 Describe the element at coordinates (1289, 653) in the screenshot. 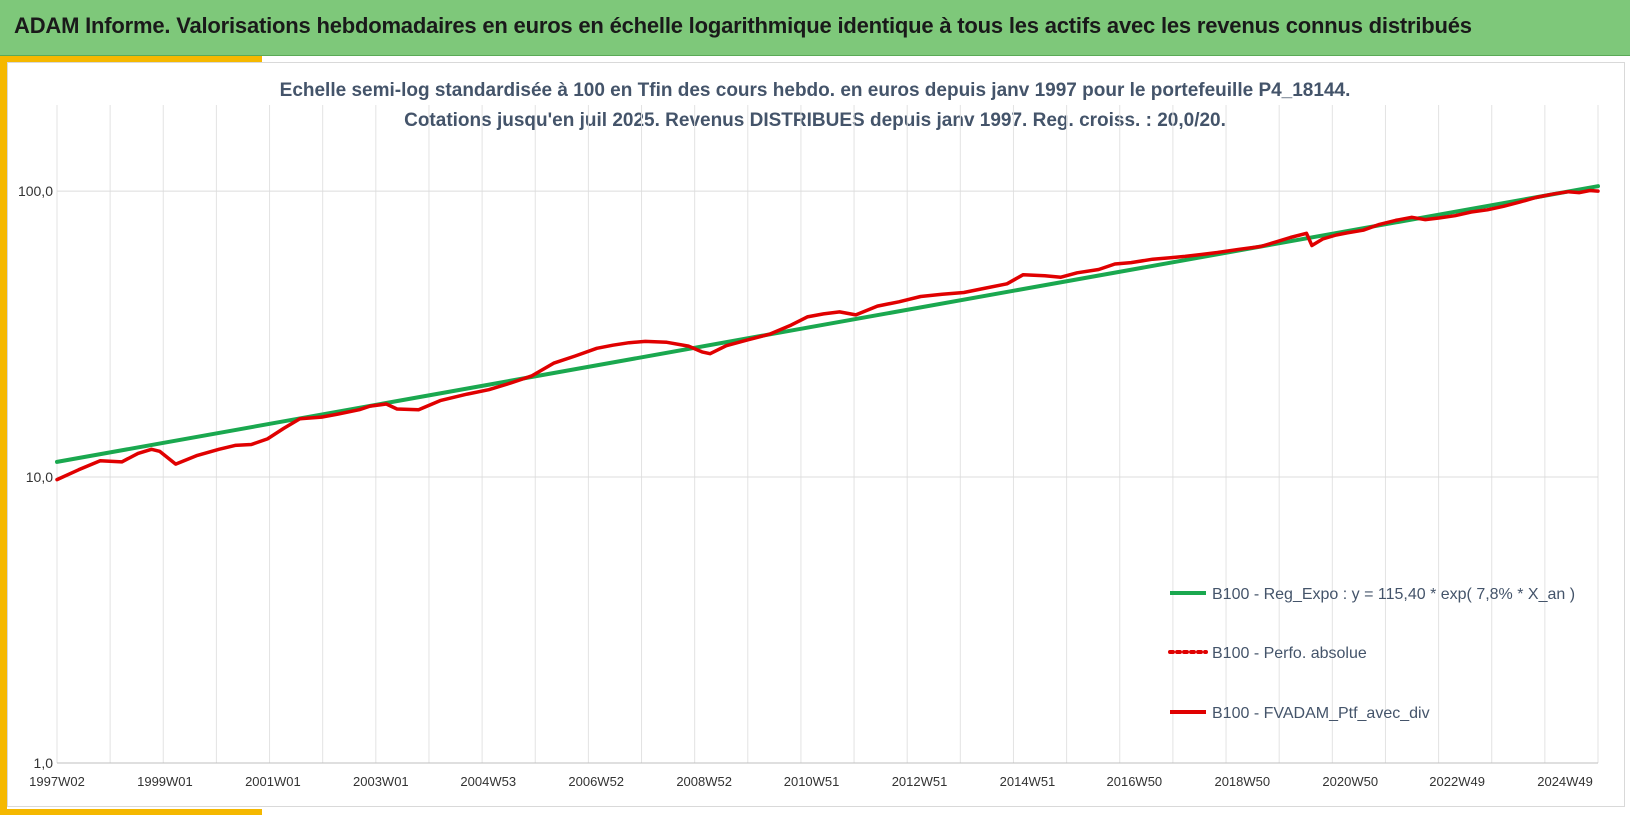

I see `legend-label: B100 - Perfo. absolue` at that location.